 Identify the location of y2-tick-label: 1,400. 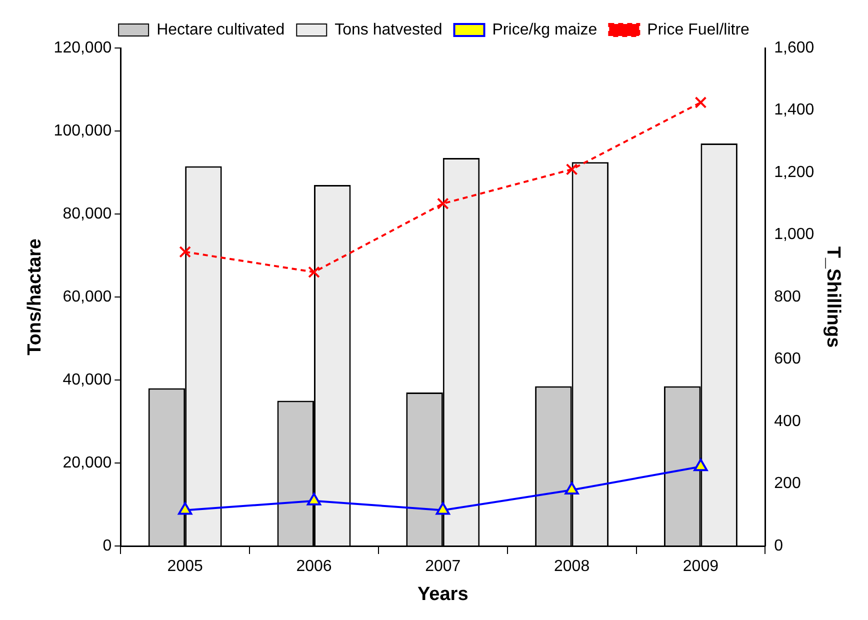
(794, 110).